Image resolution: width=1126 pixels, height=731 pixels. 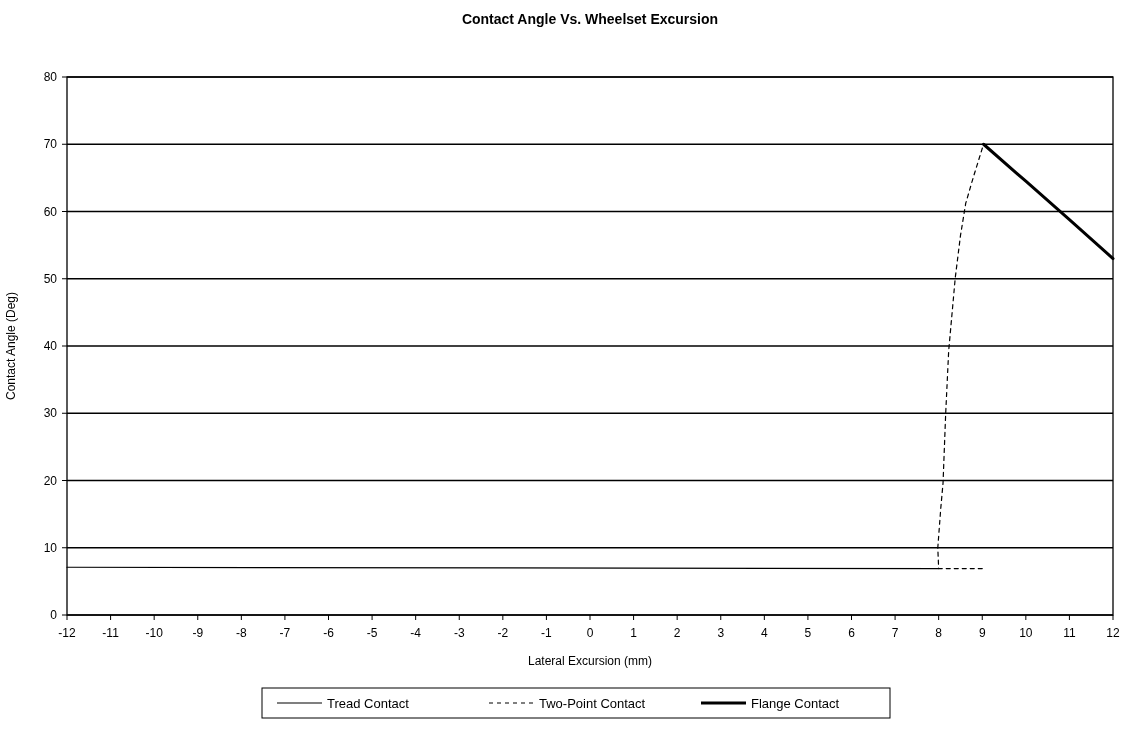 I want to click on x-tick-label: 4, so click(x=764, y=633).